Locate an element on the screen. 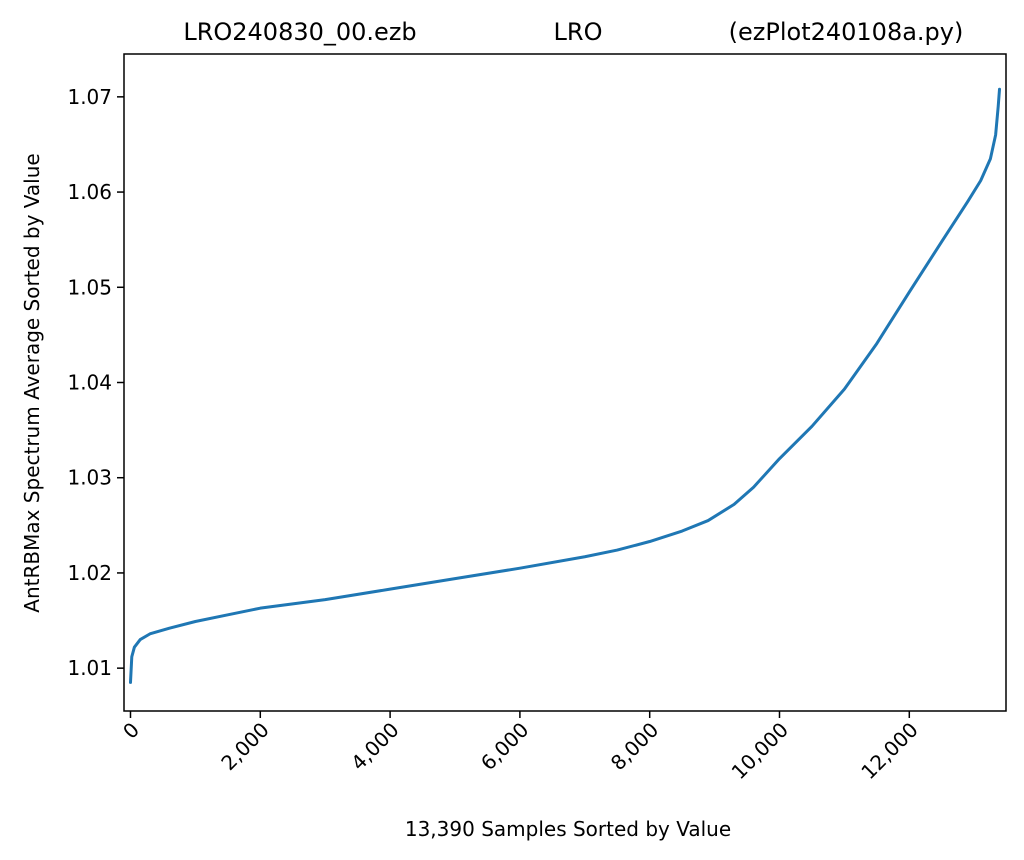 The image size is (1024, 860). x-tick-label: 0 is located at coordinates (131, 731).